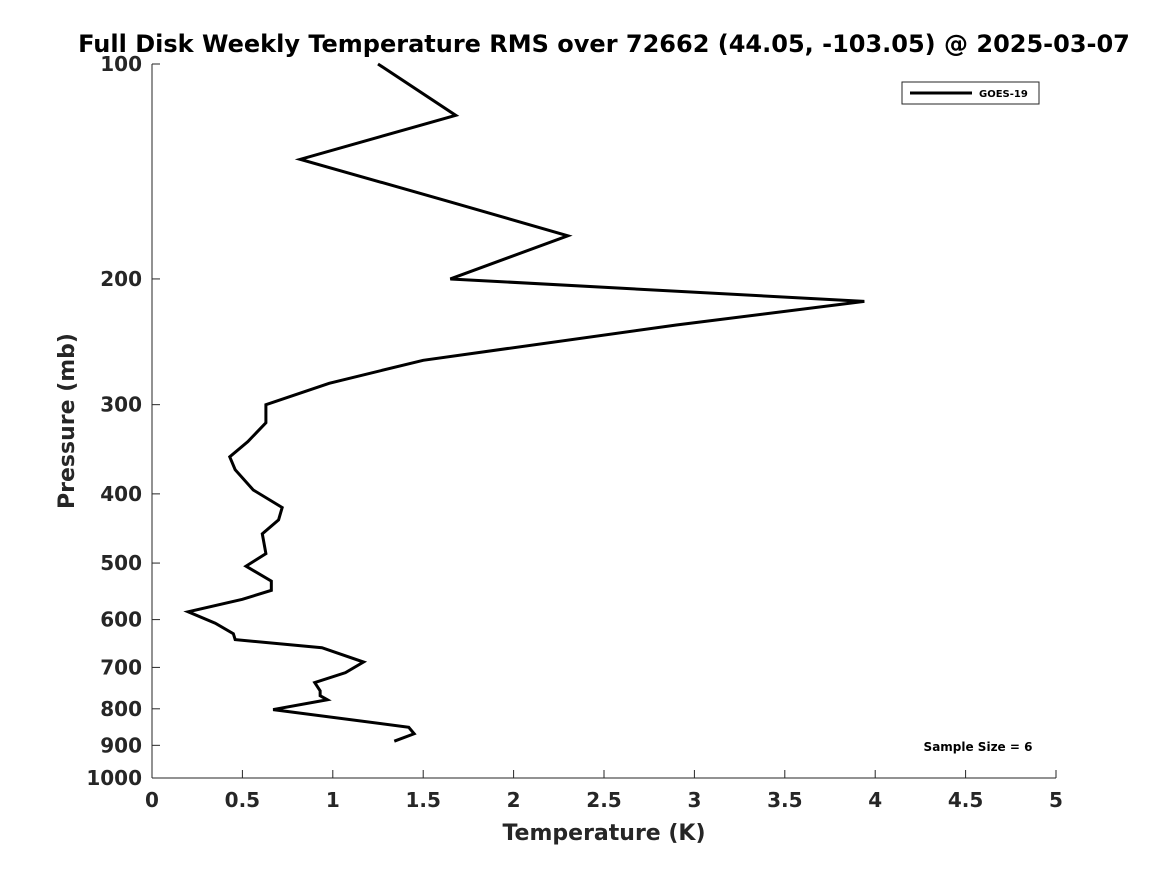 The image size is (1167, 875). Describe the element at coordinates (242, 800) in the screenshot. I see `x-tick-label: 0.5` at that location.